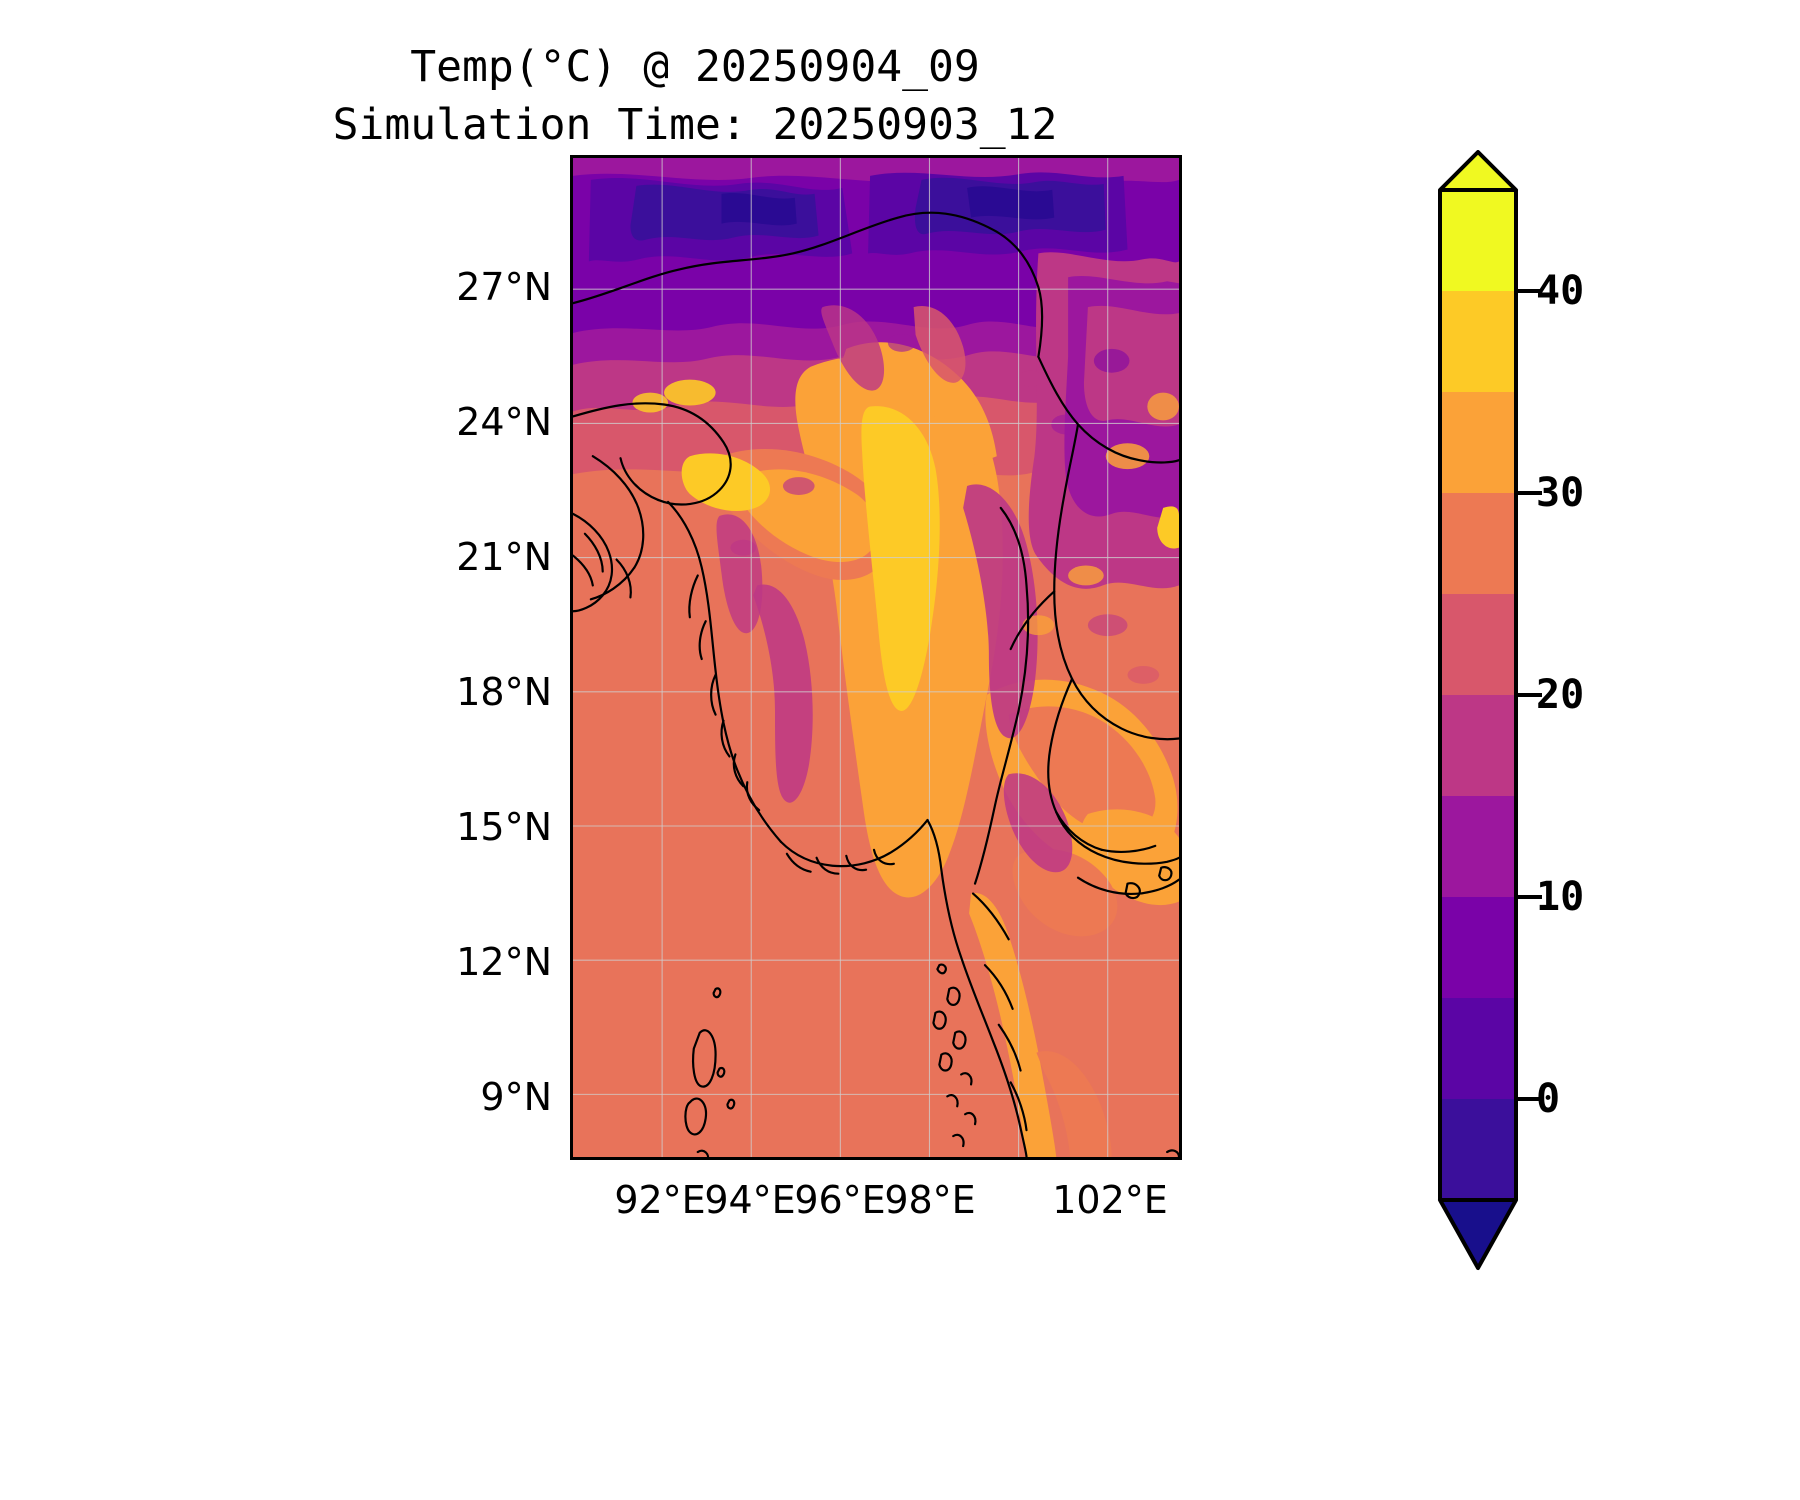 Image resolution: width=1800 pixels, height=1500 pixels. I want to click on colorbar-gradient, so click(1490, 710).